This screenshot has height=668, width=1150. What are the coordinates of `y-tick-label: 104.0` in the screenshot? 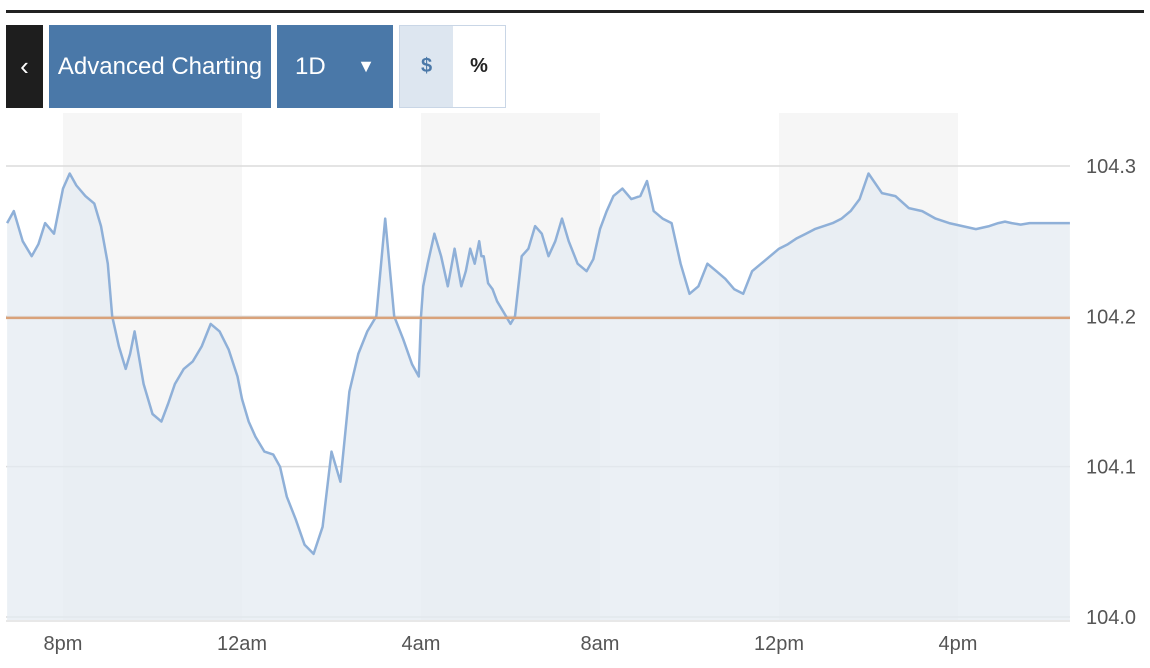 It's located at (1111, 618).